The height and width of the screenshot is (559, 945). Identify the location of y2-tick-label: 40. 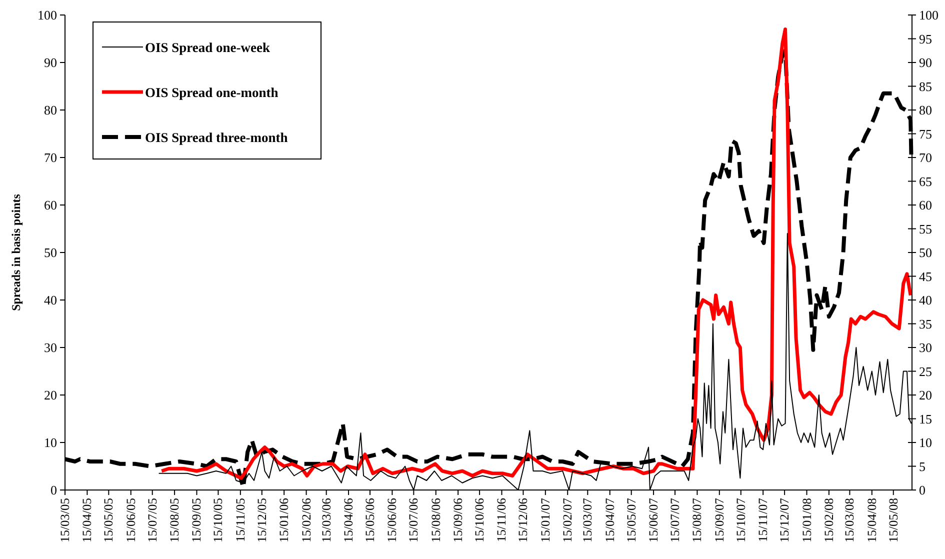
(925, 300).